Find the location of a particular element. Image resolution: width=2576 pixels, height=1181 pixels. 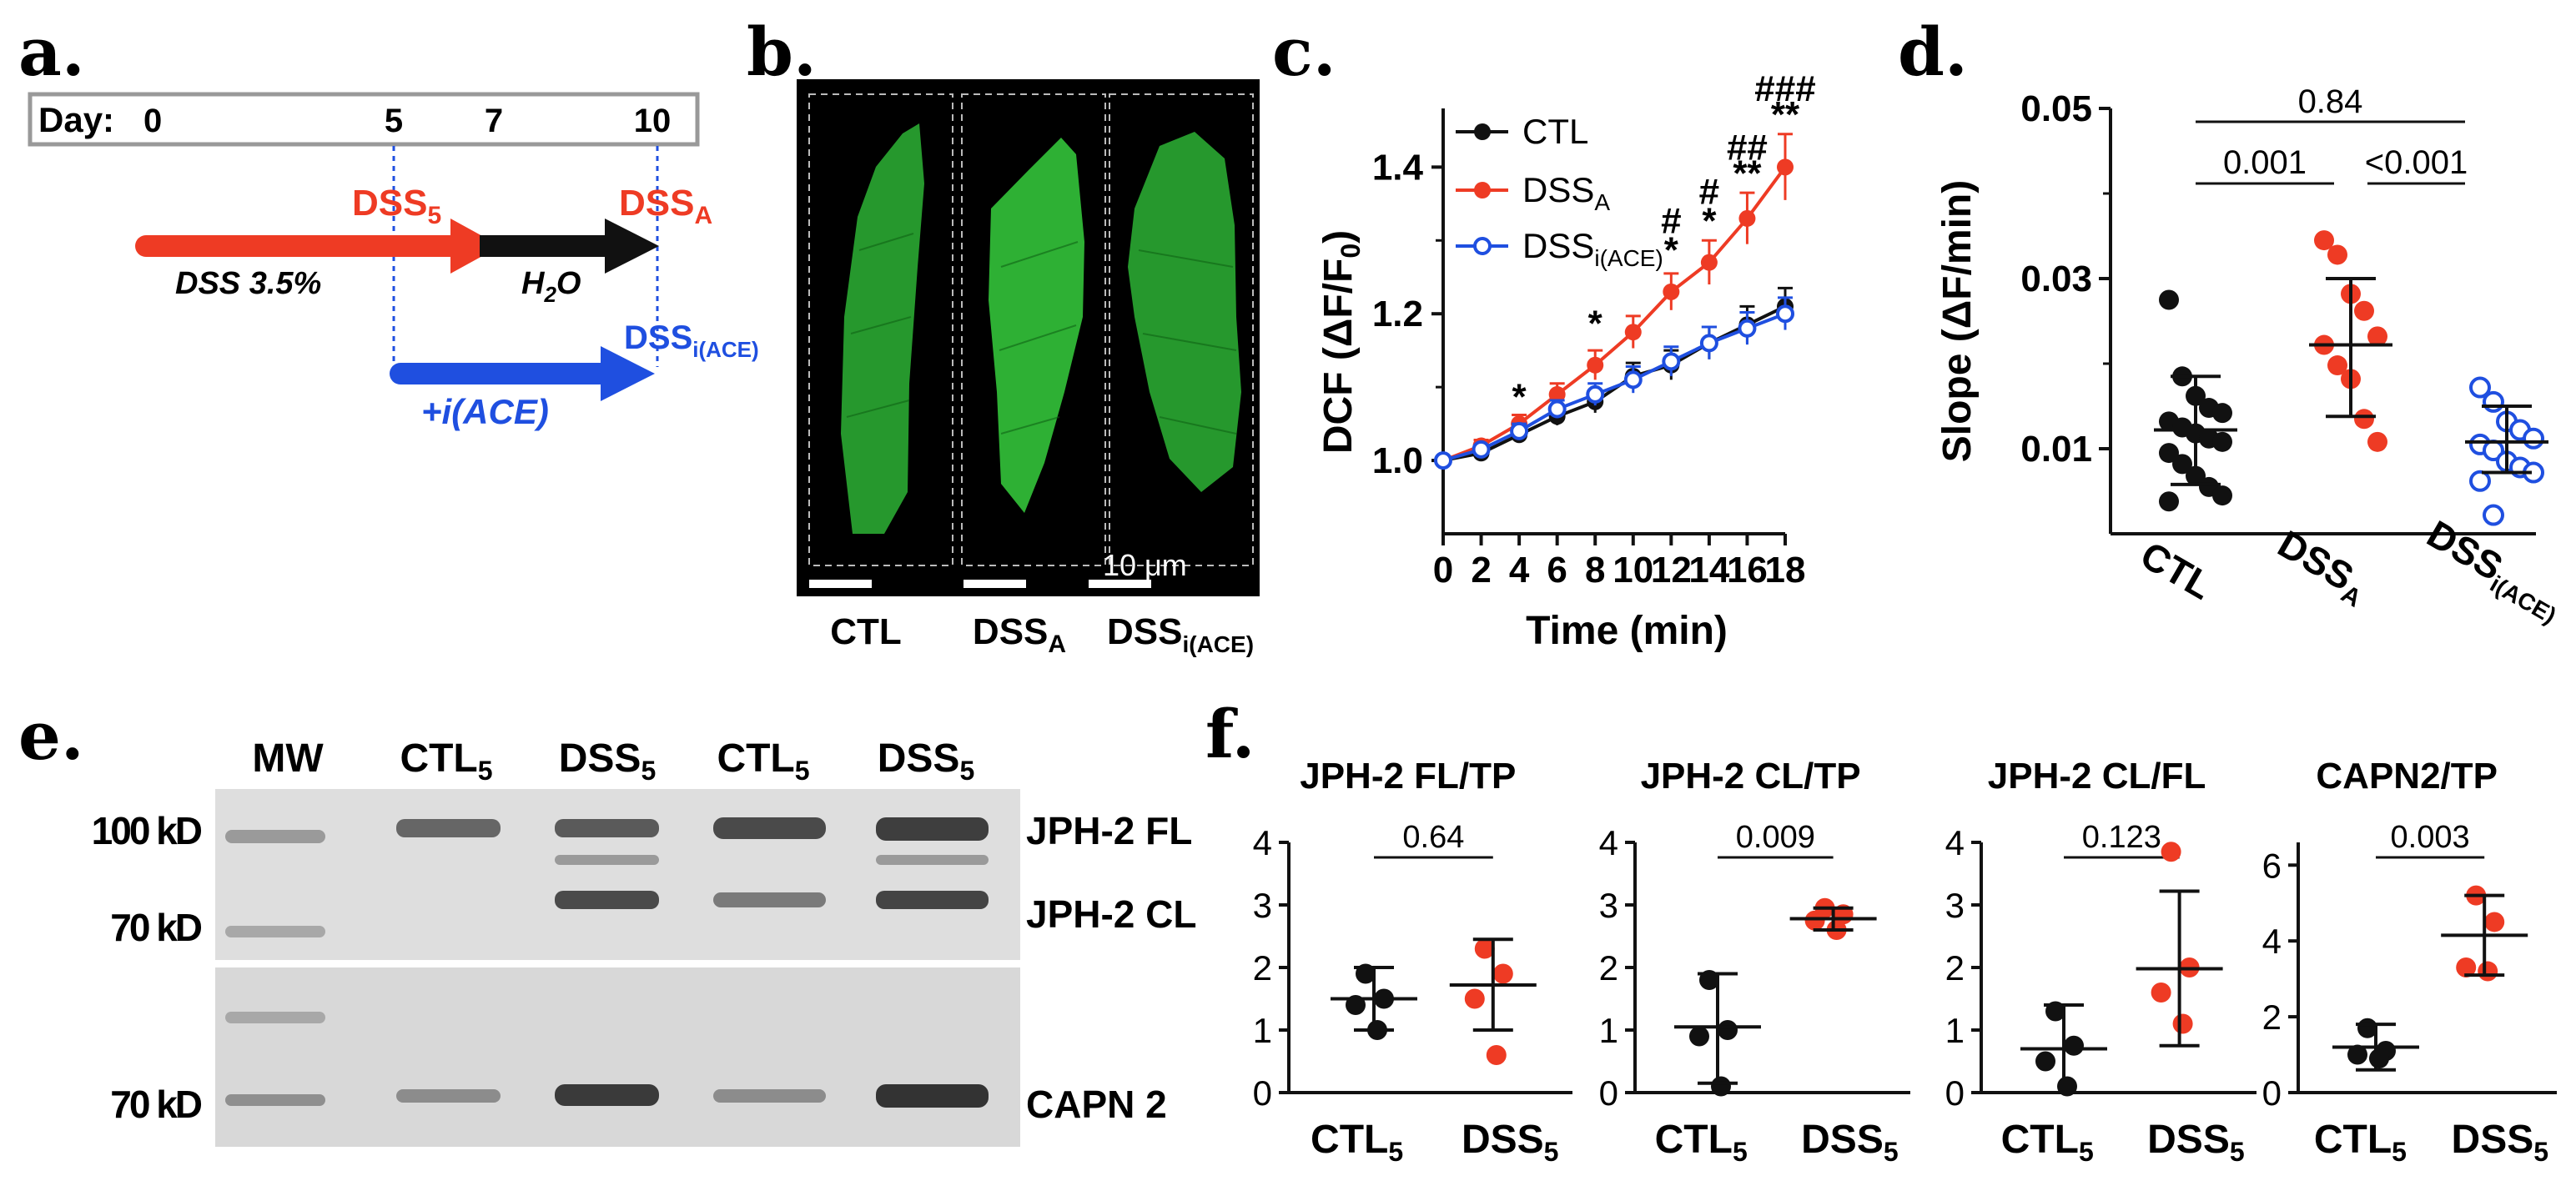

d-p-value-top: 0.84 is located at coordinates (2330, 101).